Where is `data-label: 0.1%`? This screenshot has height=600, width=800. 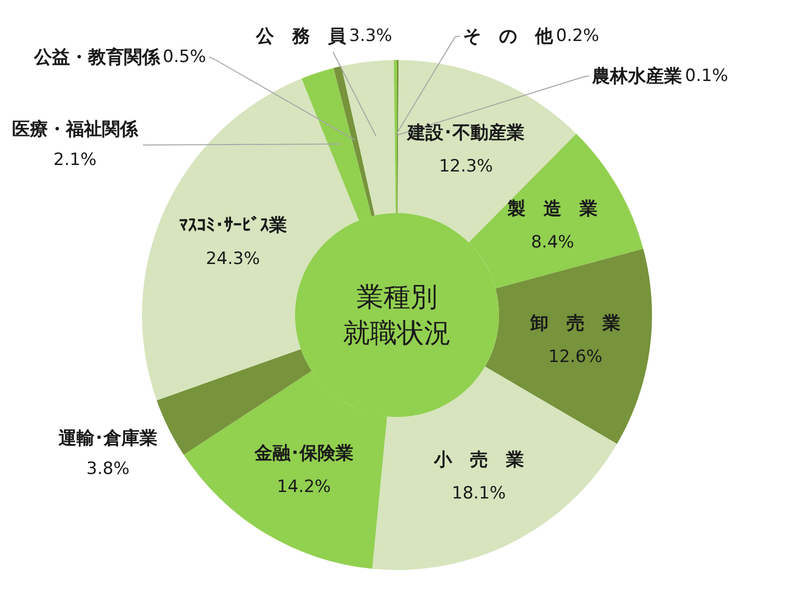
data-label: 0.1% is located at coordinates (706, 76).